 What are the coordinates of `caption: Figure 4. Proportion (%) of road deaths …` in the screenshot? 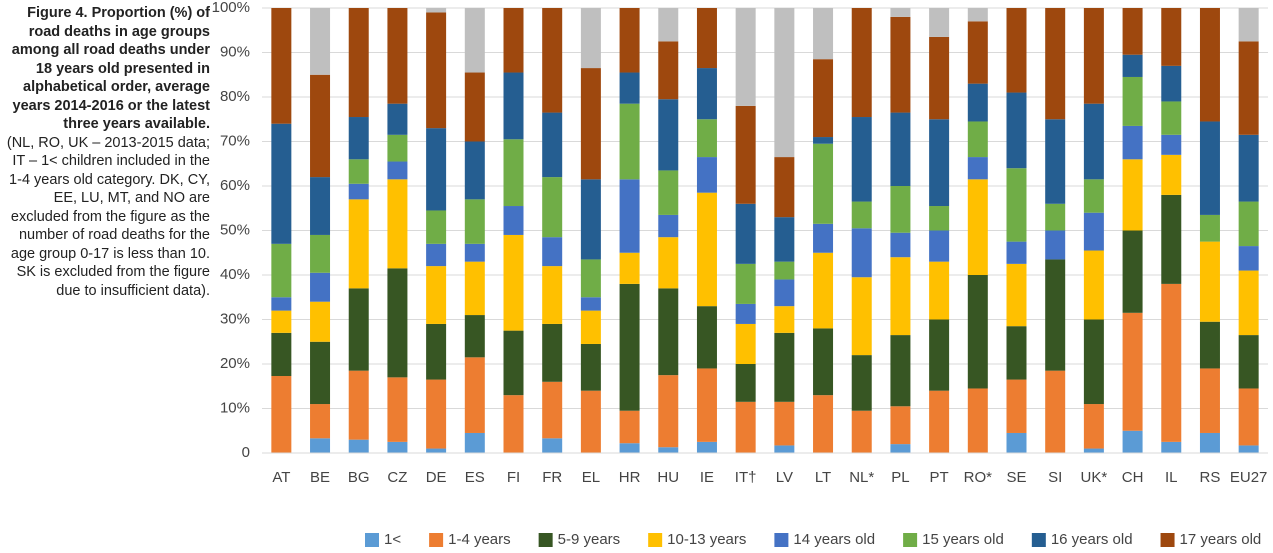 It's located at (105, 152).